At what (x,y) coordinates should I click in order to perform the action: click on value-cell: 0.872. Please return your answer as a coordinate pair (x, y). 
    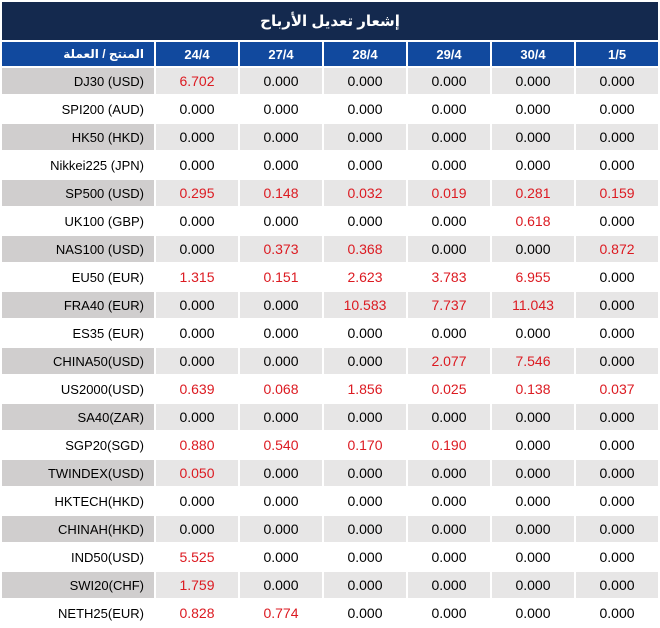
    Looking at the image, I should click on (617, 249).